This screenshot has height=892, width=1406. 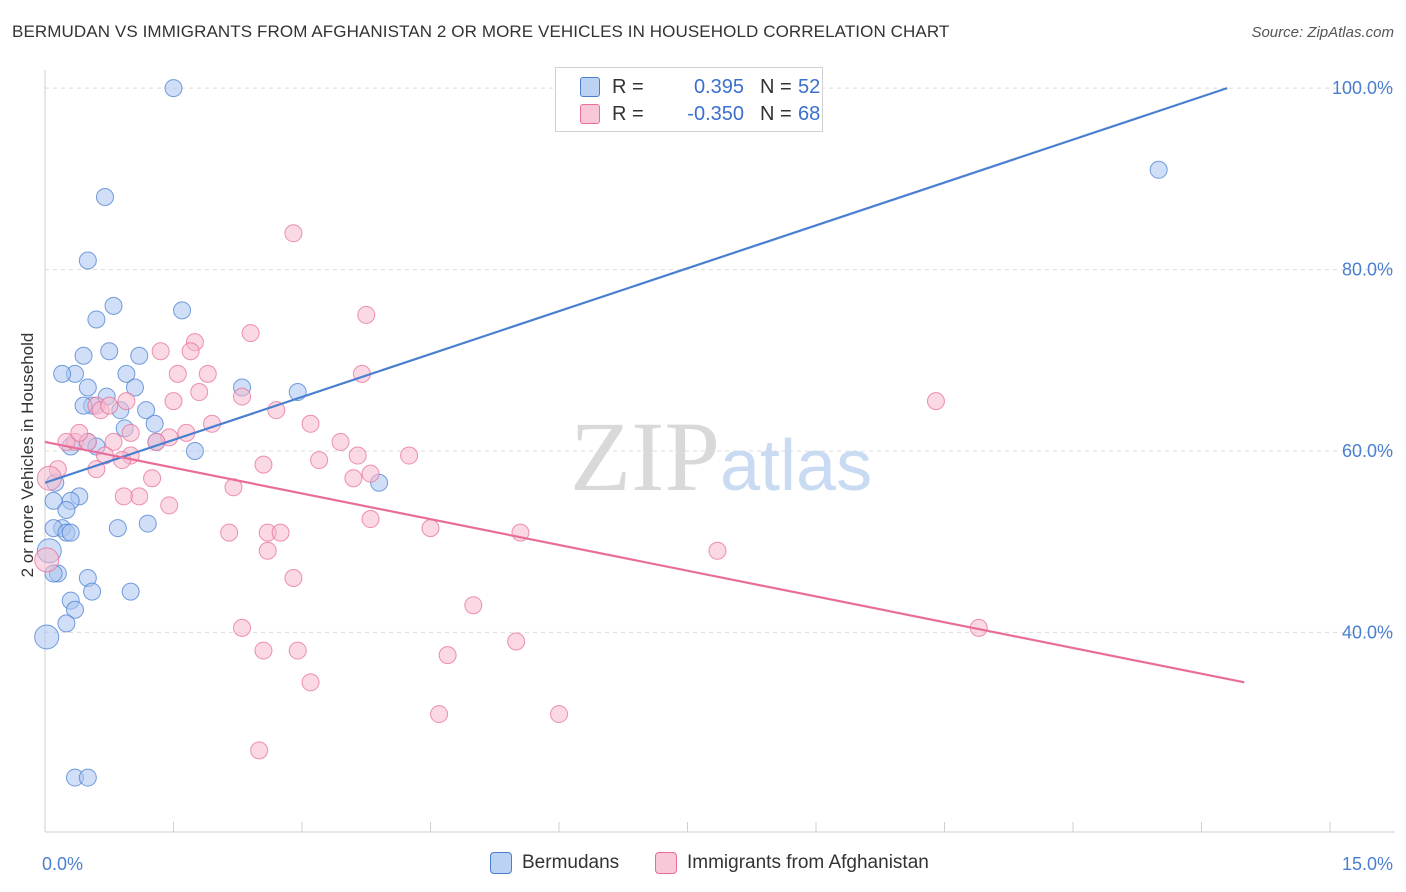 I want to click on x-tick-label-1: 15.0%, so click(x=1367, y=864).